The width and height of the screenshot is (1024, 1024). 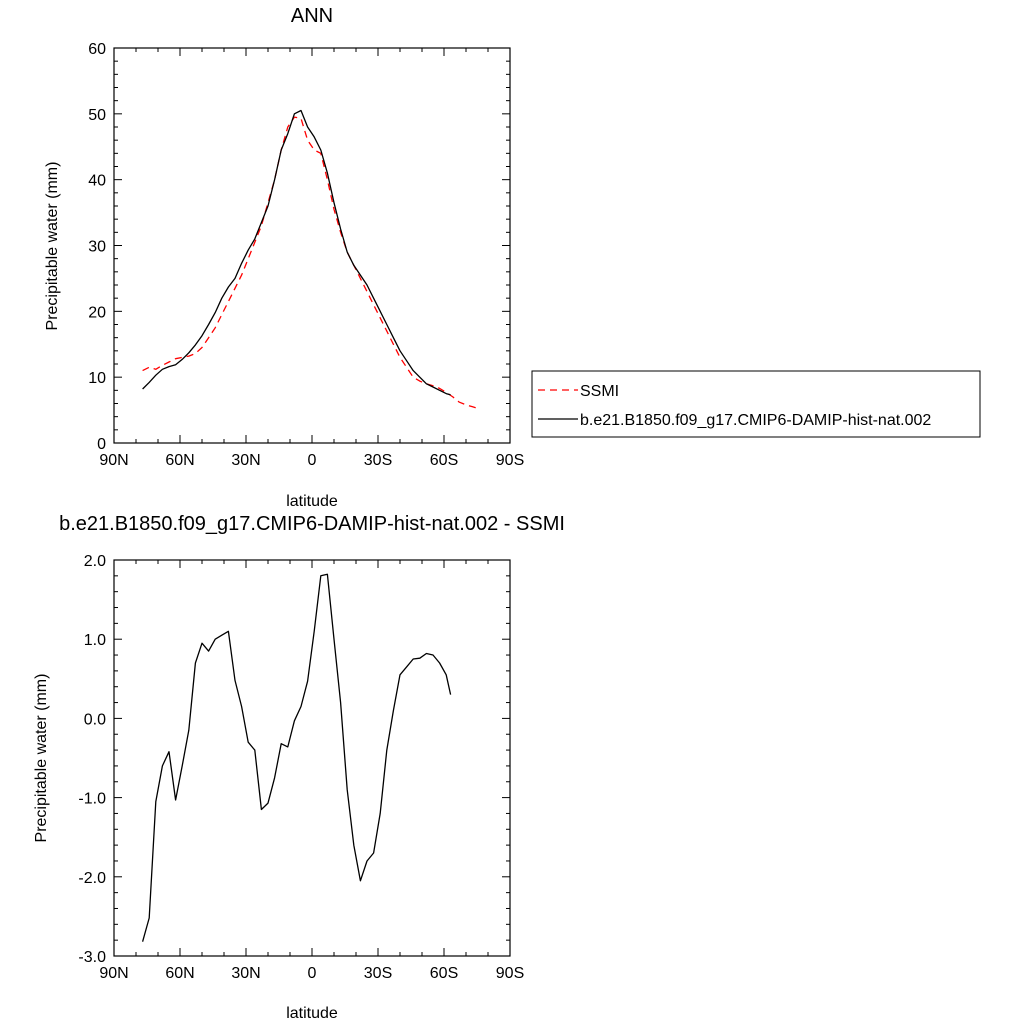 What do you see at coordinates (97, 247) in the screenshot?
I see `annual-y-tick-label: 30` at bounding box center [97, 247].